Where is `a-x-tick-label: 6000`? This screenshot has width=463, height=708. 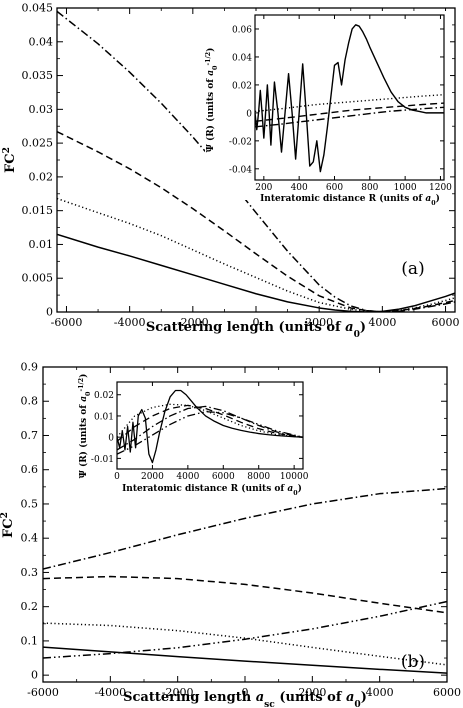
a-x-tick-label: 6000 is located at coordinates (446, 322).